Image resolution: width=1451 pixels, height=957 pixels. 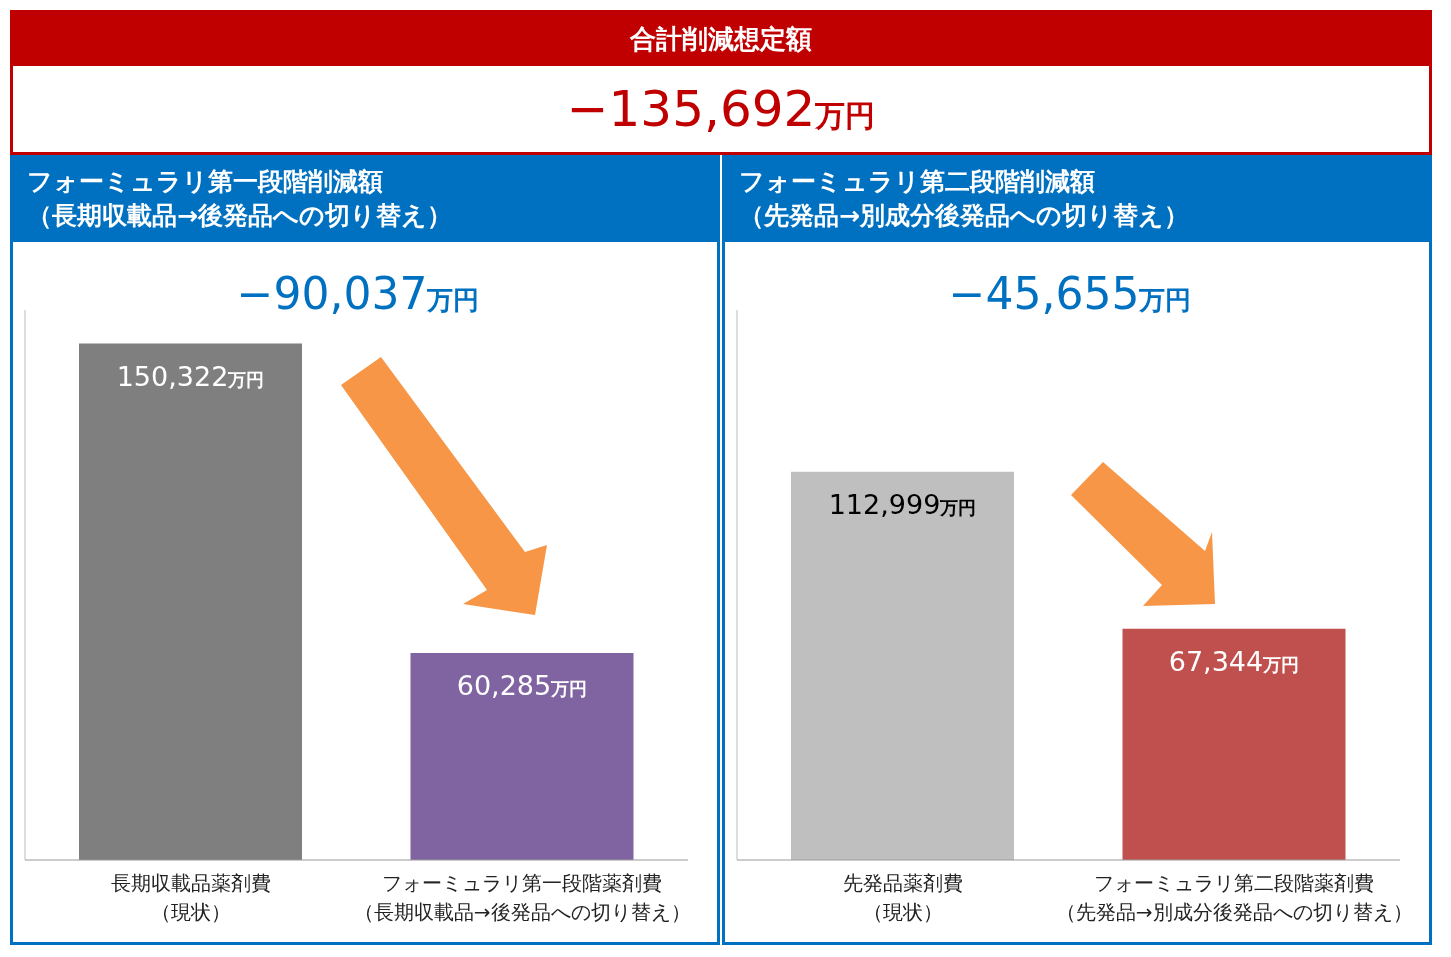 I want to click on text: −90,037万円, so click(x=358, y=293).